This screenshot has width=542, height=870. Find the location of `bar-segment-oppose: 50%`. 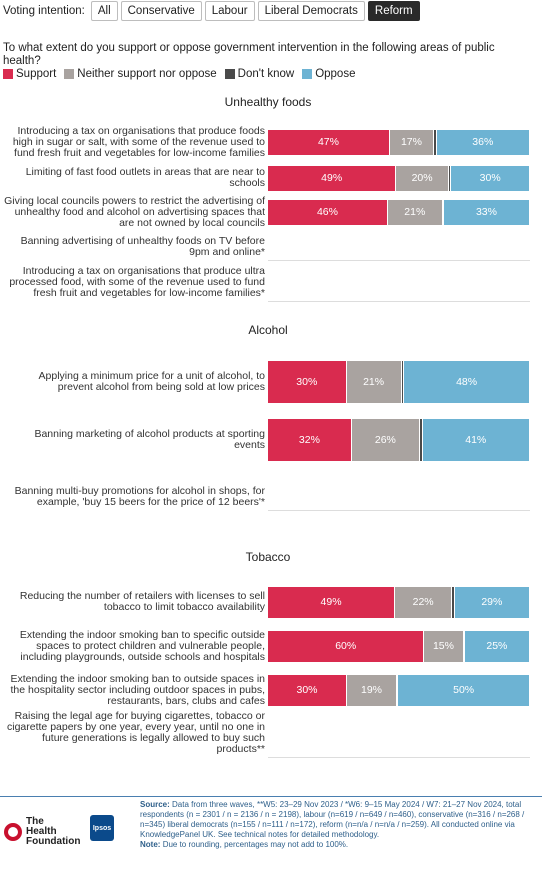

bar-segment-oppose: 50% is located at coordinates (464, 690).